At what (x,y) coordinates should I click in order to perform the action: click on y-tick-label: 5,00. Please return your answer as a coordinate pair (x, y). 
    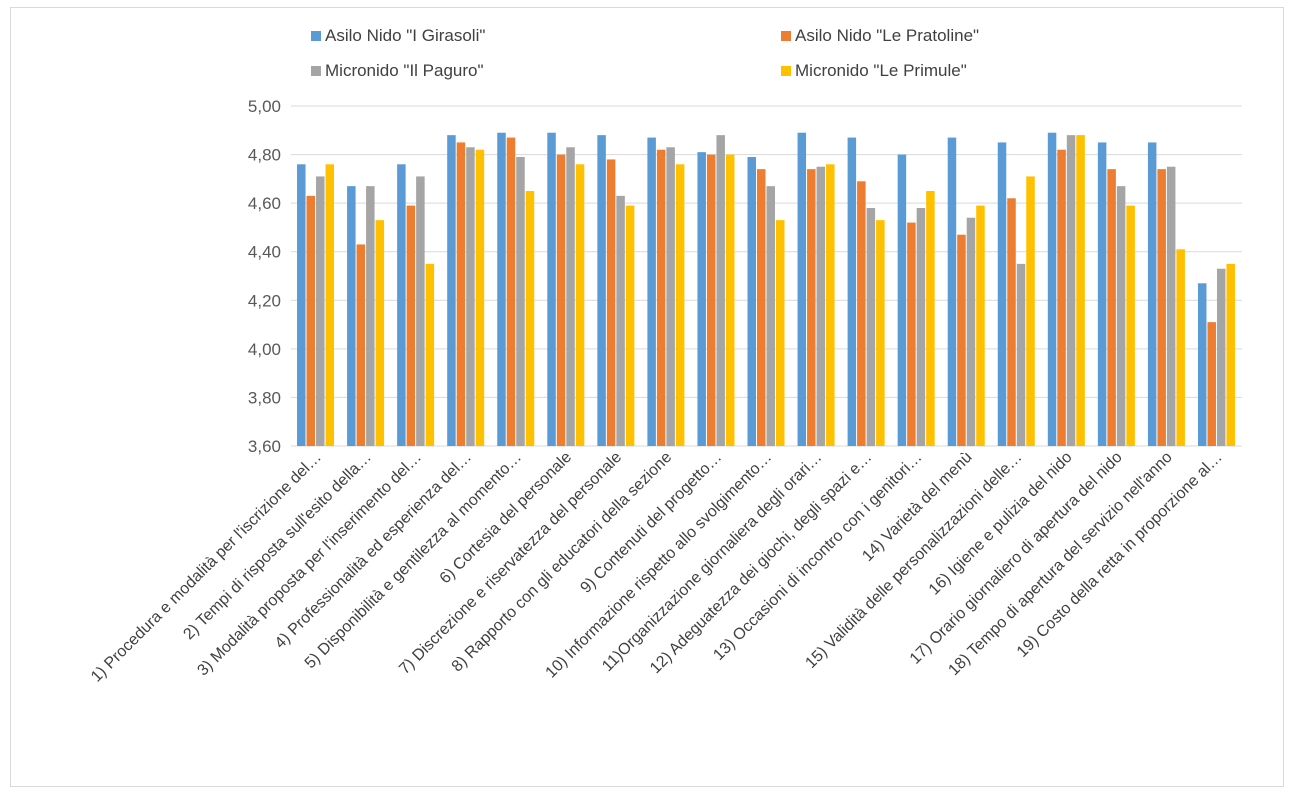
    Looking at the image, I should click on (264, 106).